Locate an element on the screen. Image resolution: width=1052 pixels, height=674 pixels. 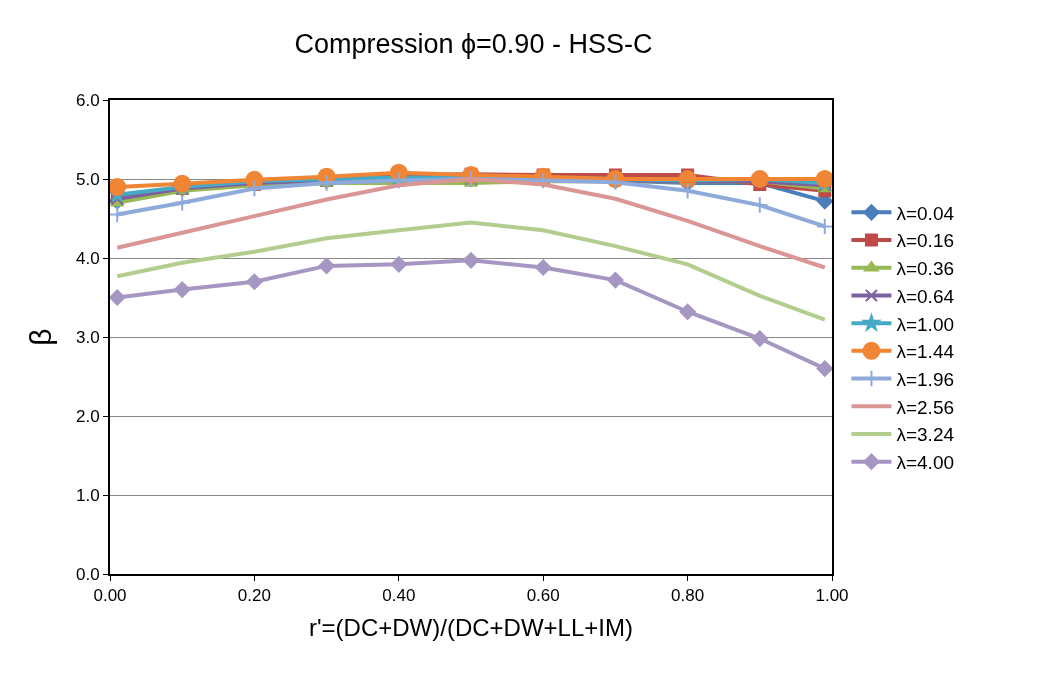
legend-label: λ=2.56 is located at coordinates (925, 407).